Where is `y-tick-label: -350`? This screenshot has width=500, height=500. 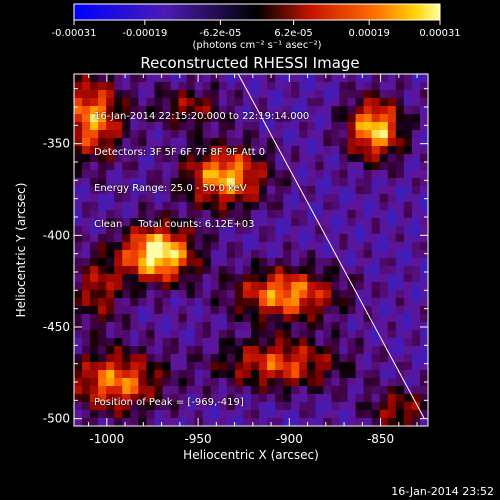 y-tick-label: -350 is located at coordinates (56, 144).